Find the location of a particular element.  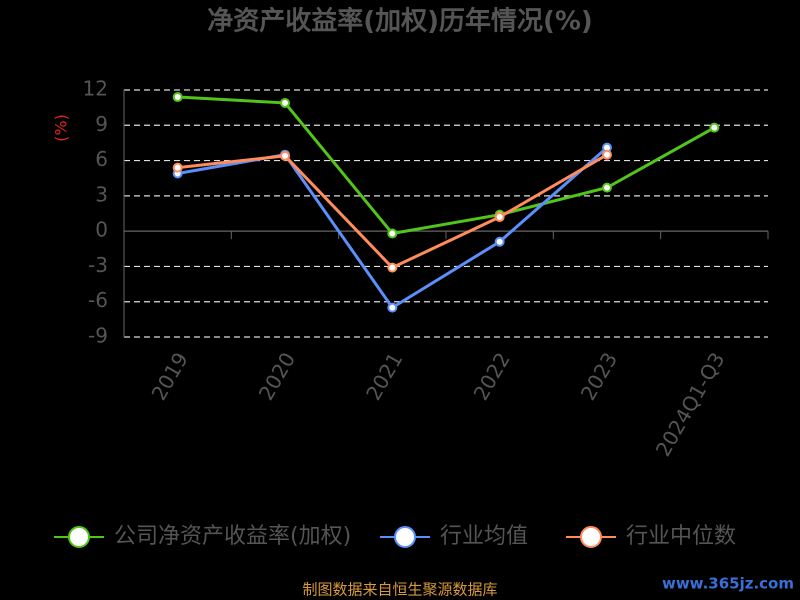

y-tick-label: 0 is located at coordinates (101, 230).